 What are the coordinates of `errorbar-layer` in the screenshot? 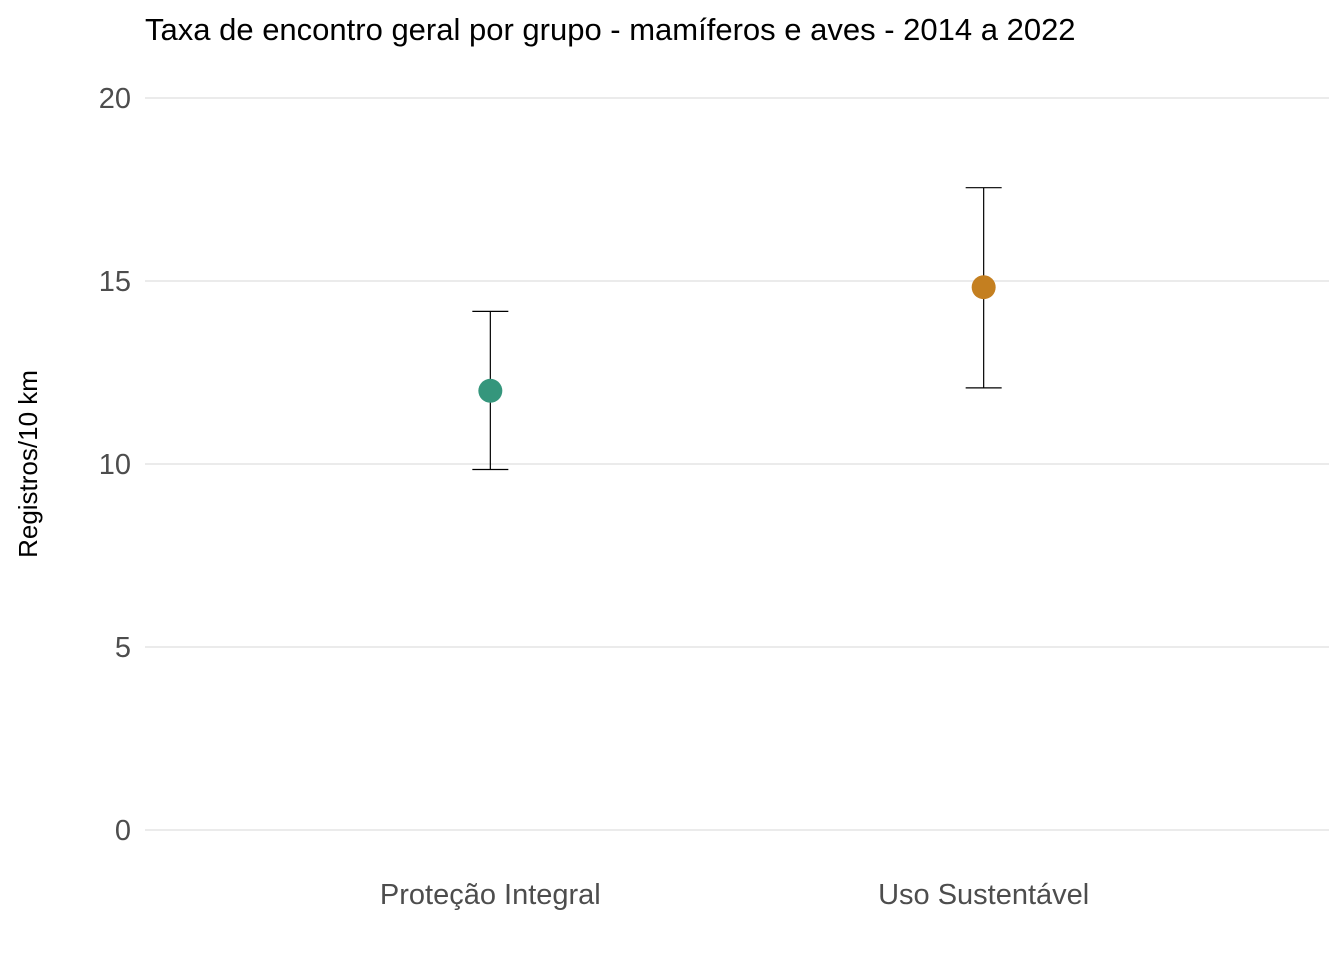 It's located at (737, 329).